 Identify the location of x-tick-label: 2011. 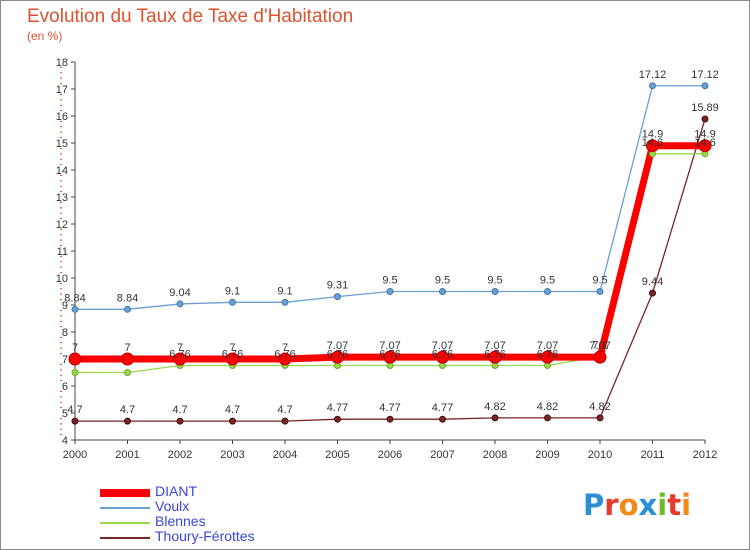
(653, 455).